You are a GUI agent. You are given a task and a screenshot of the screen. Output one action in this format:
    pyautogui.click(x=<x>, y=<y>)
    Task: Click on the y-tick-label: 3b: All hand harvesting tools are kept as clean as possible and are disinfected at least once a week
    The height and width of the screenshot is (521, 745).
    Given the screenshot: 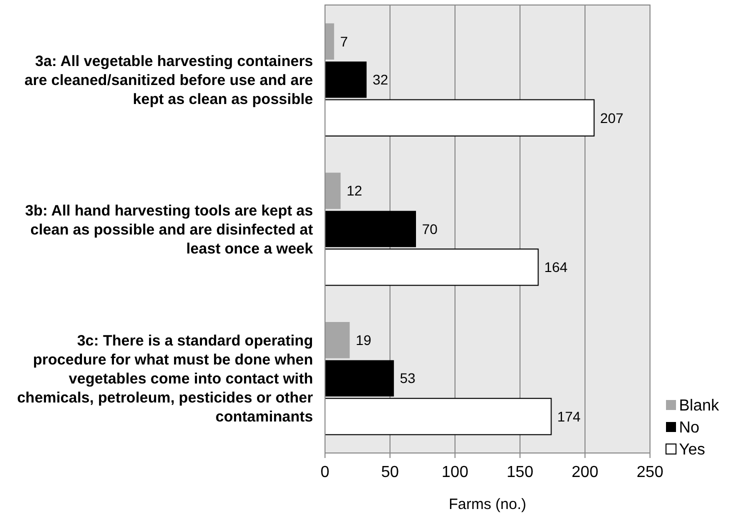 What is the action you would take?
    pyautogui.click(x=169, y=230)
    